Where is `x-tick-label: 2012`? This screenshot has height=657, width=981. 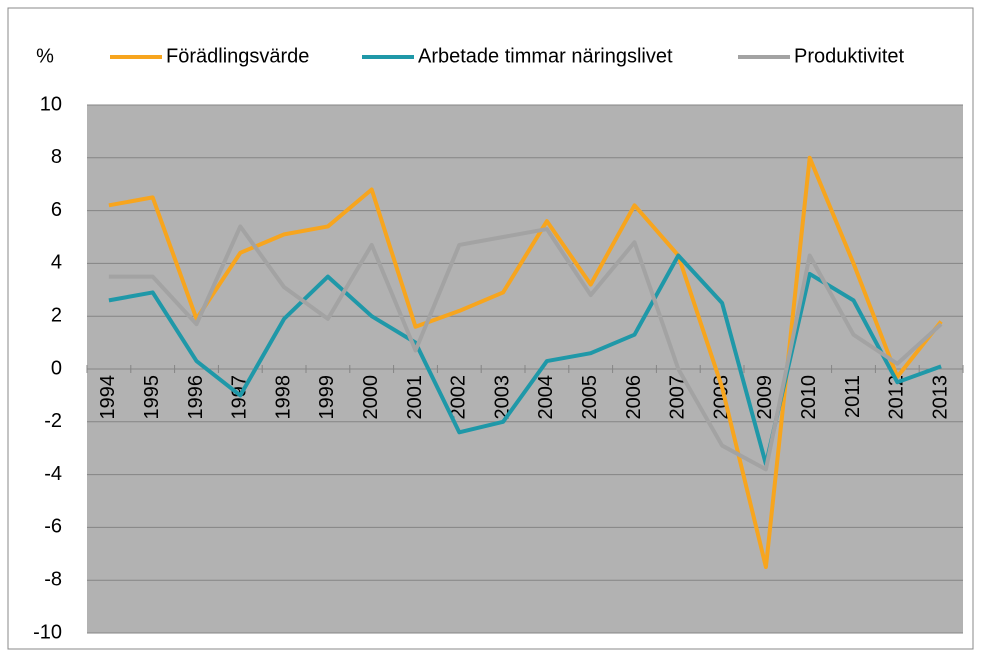 x-tick-label: 2012 is located at coordinates (897, 397).